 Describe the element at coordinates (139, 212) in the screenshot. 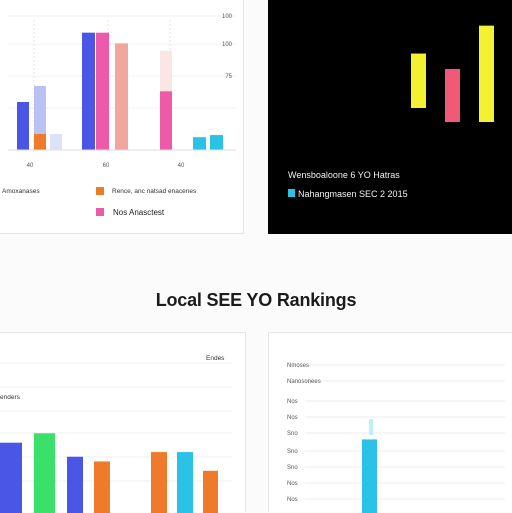

I see `legend-label-3: Nos Anasctest` at that location.